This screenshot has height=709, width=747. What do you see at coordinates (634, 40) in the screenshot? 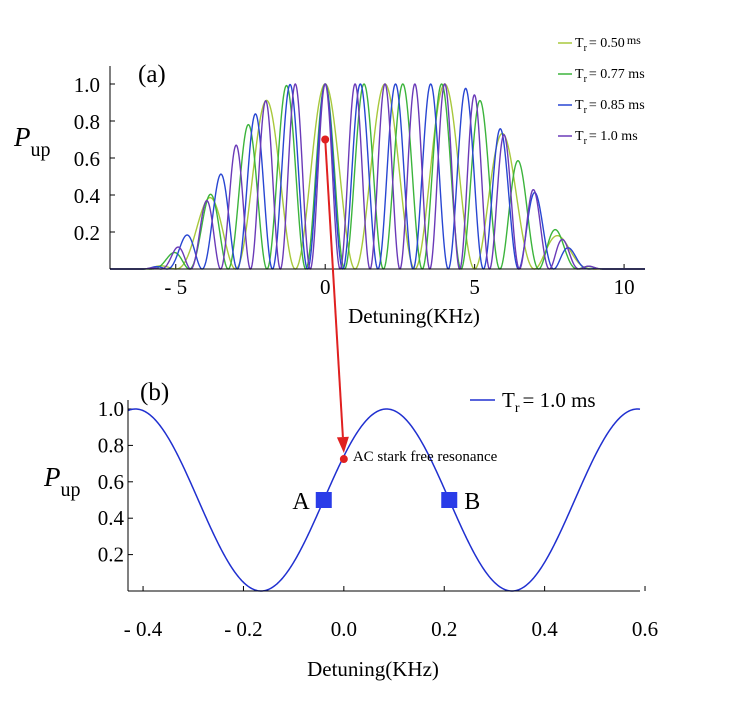
I see `legend-label-unit: ms` at bounding box center [634, 40].